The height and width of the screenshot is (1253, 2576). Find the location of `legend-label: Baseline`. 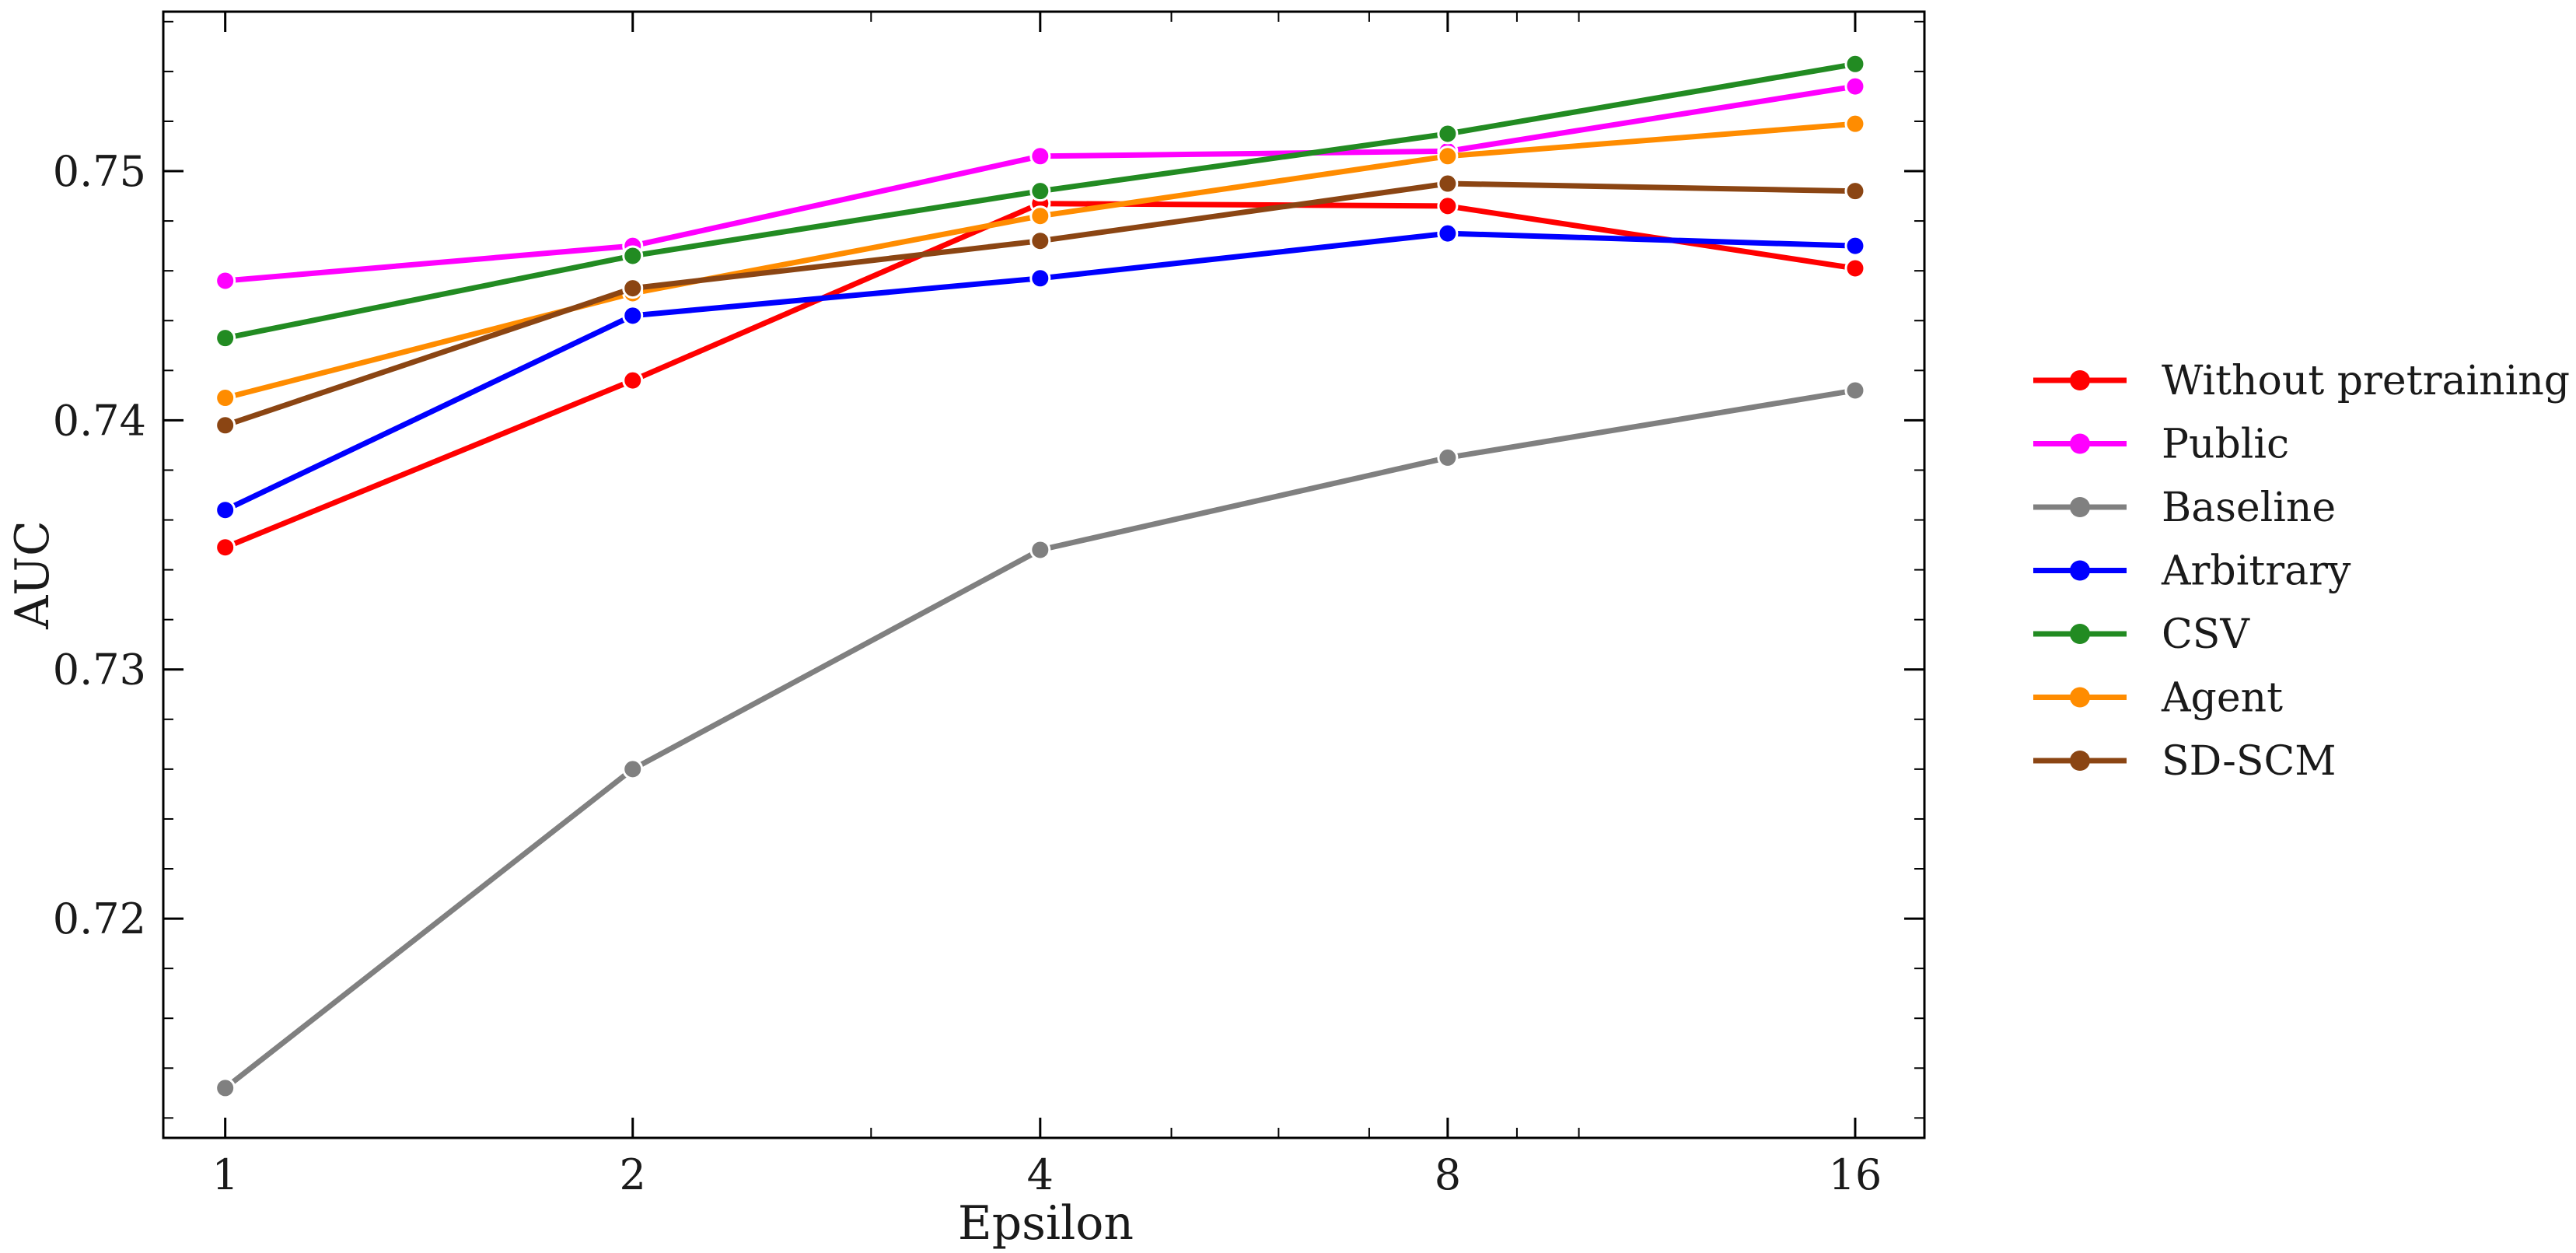

legend-label: Baseline is located at coordinates (2249, 508).